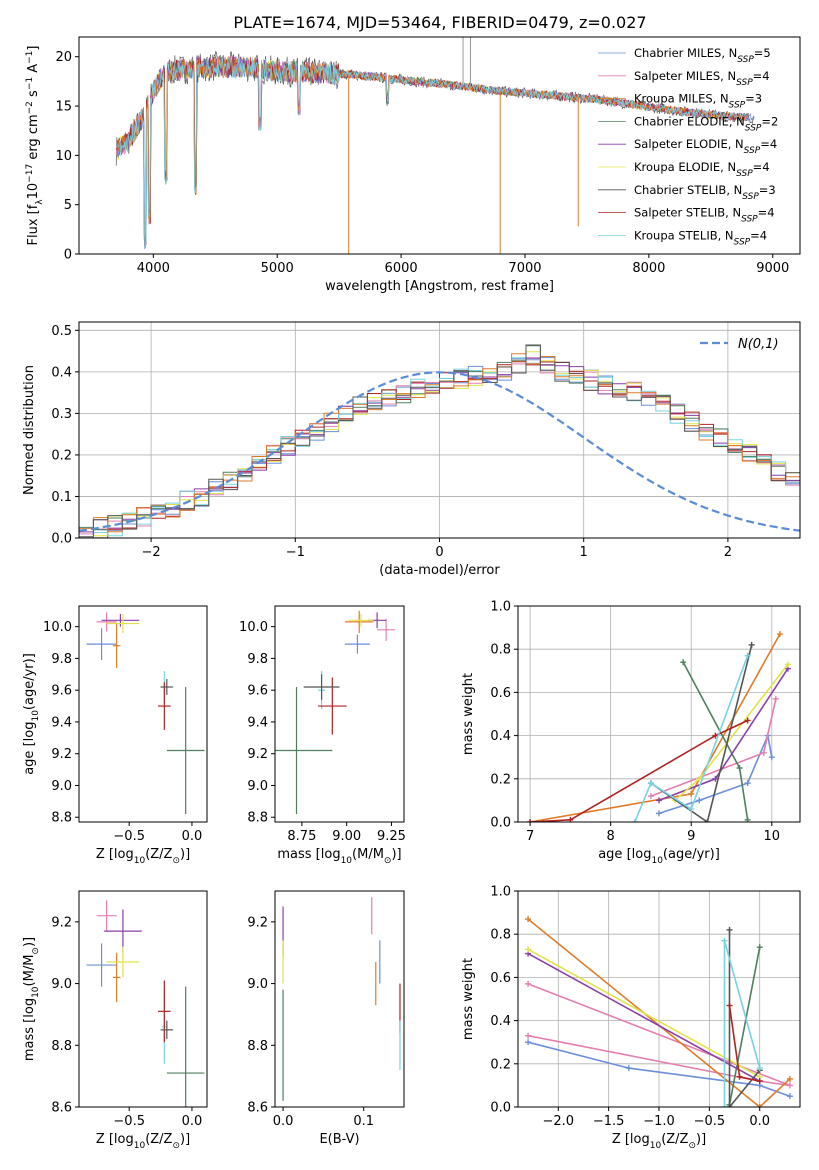 This screenshot has height=1170, width=819. Describe the element at coordinates (31, 714) in the screenshot. I see `y-axis-label: age [log10(age/yr)]` at that location.